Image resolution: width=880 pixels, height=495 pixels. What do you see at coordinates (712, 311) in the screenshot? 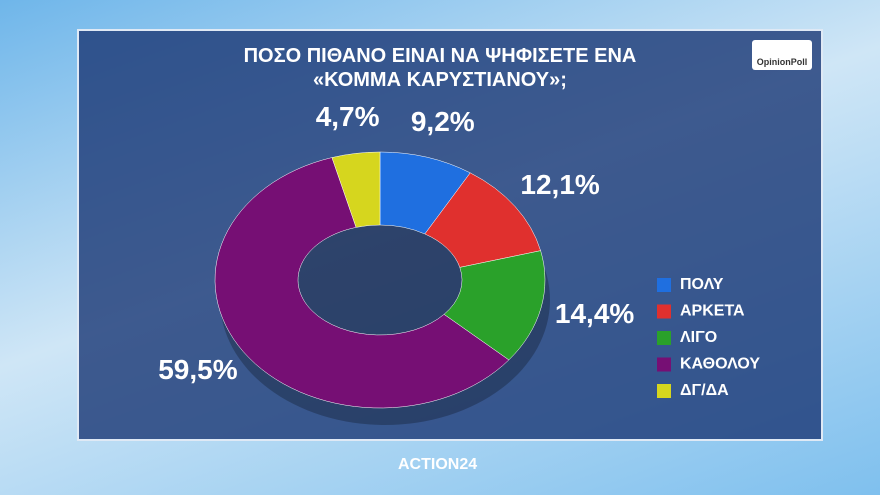
I see `legend-label: ΑΡΚΕΤΑ` at bounding box center [712, 311].